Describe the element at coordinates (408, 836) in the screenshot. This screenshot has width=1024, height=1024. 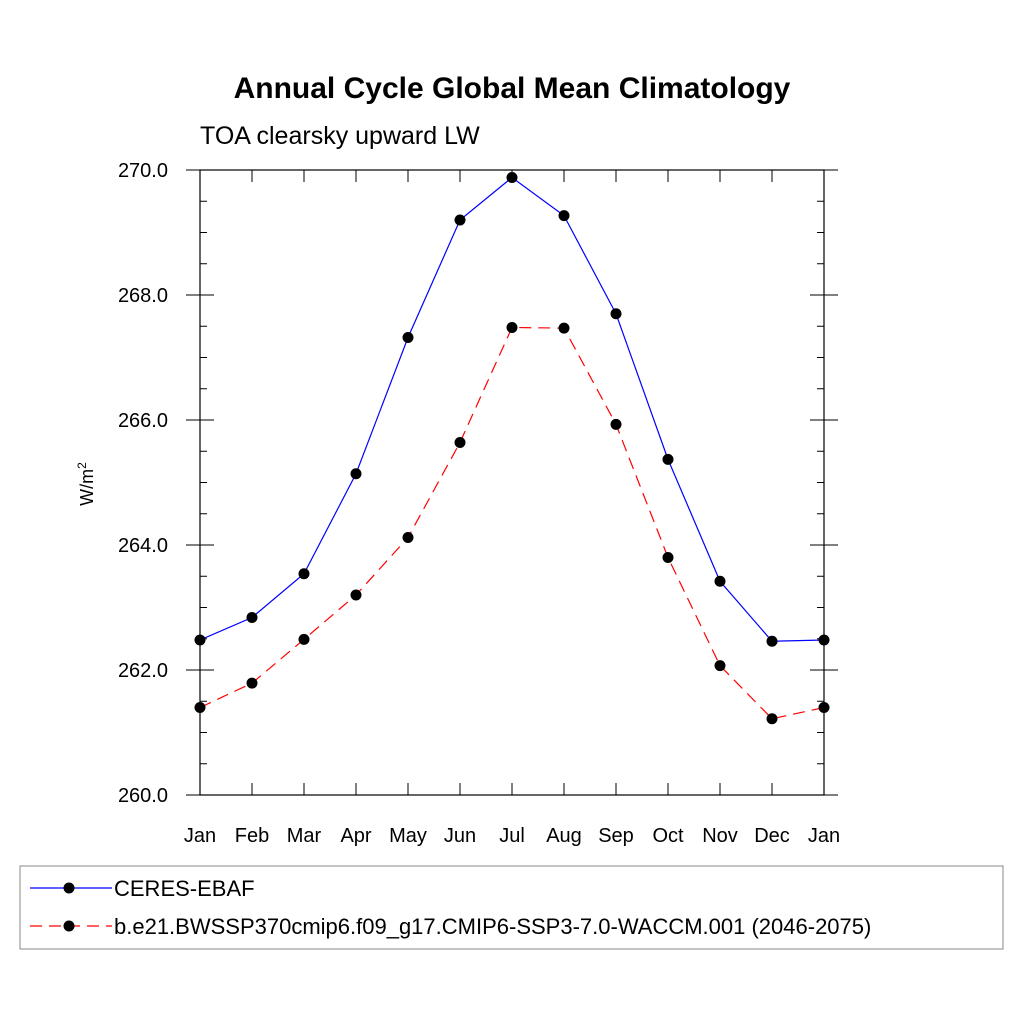
I see `x-tick-label: May` at that location.